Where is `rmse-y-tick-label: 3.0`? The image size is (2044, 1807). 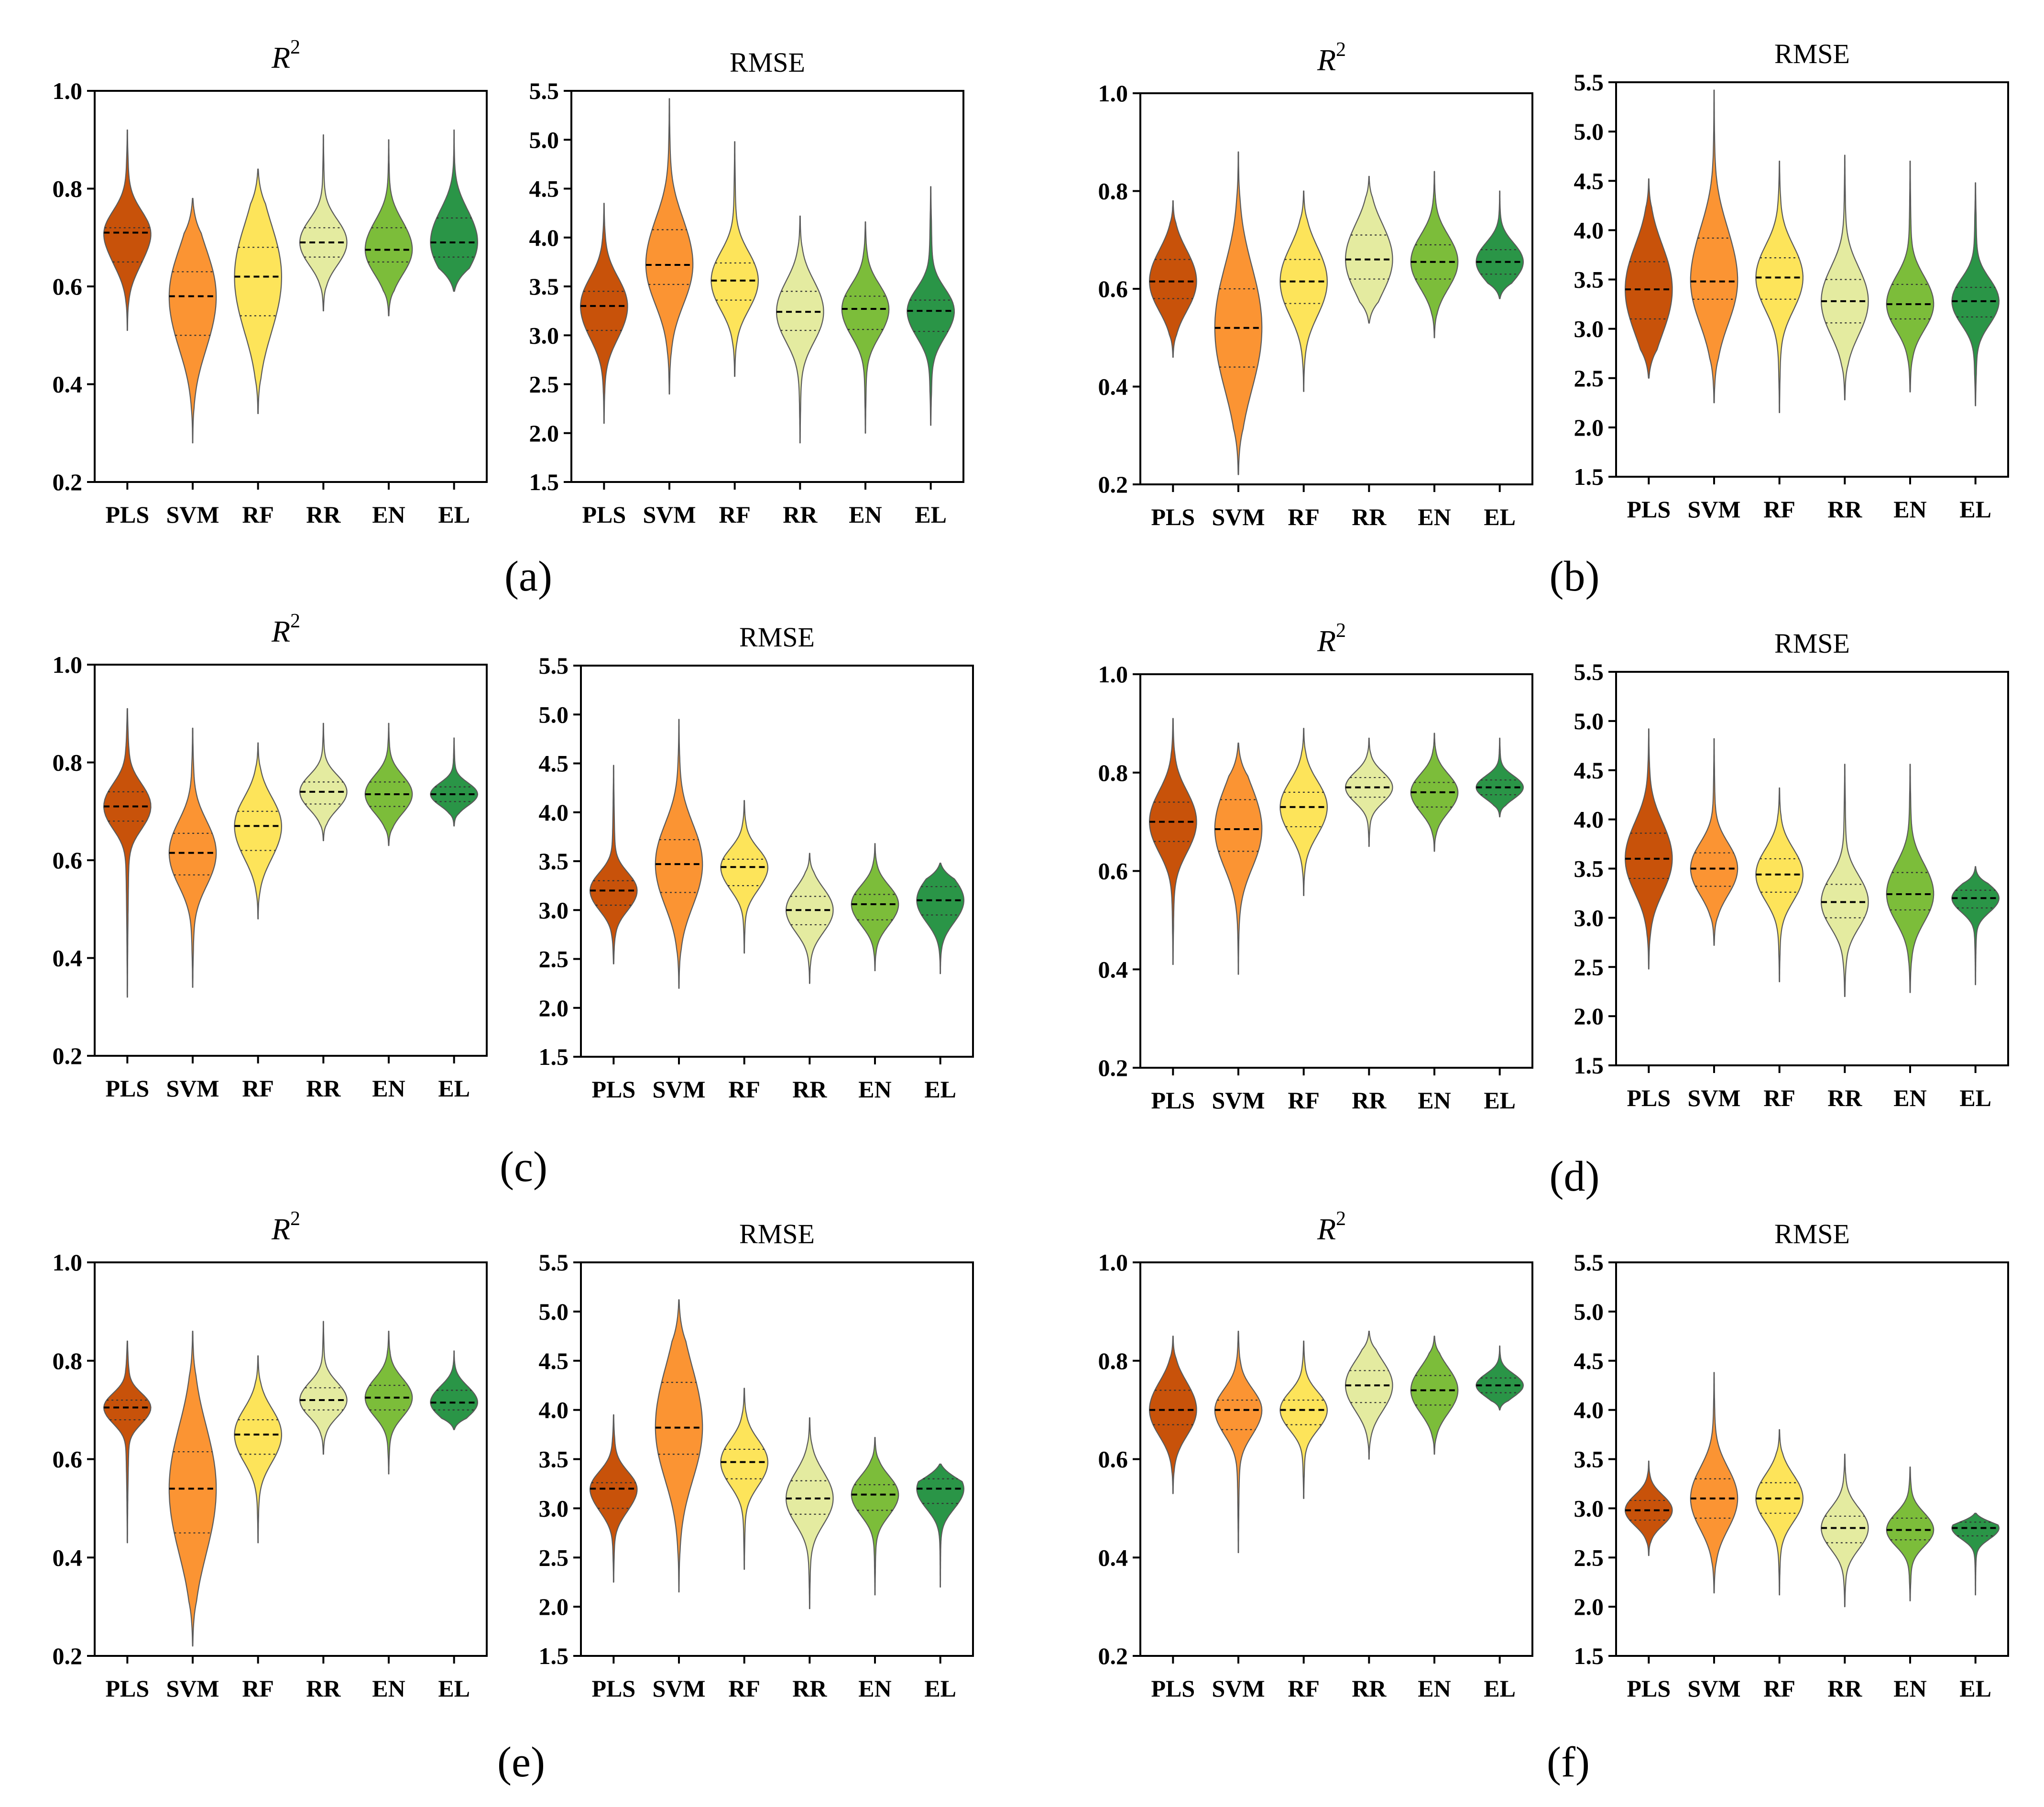
rmse-y-tick-label: 3.0 is located at coordinates (1589, 917).